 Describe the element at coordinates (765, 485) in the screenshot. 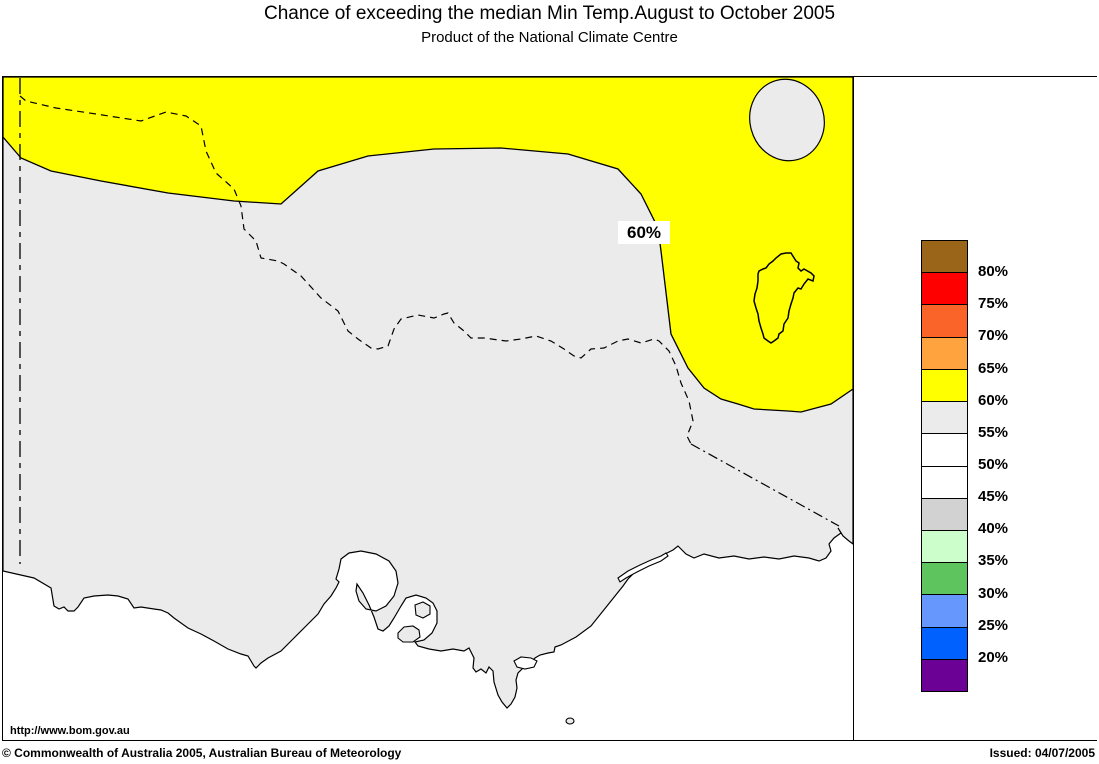

I see `nsw-east-border` at that location.